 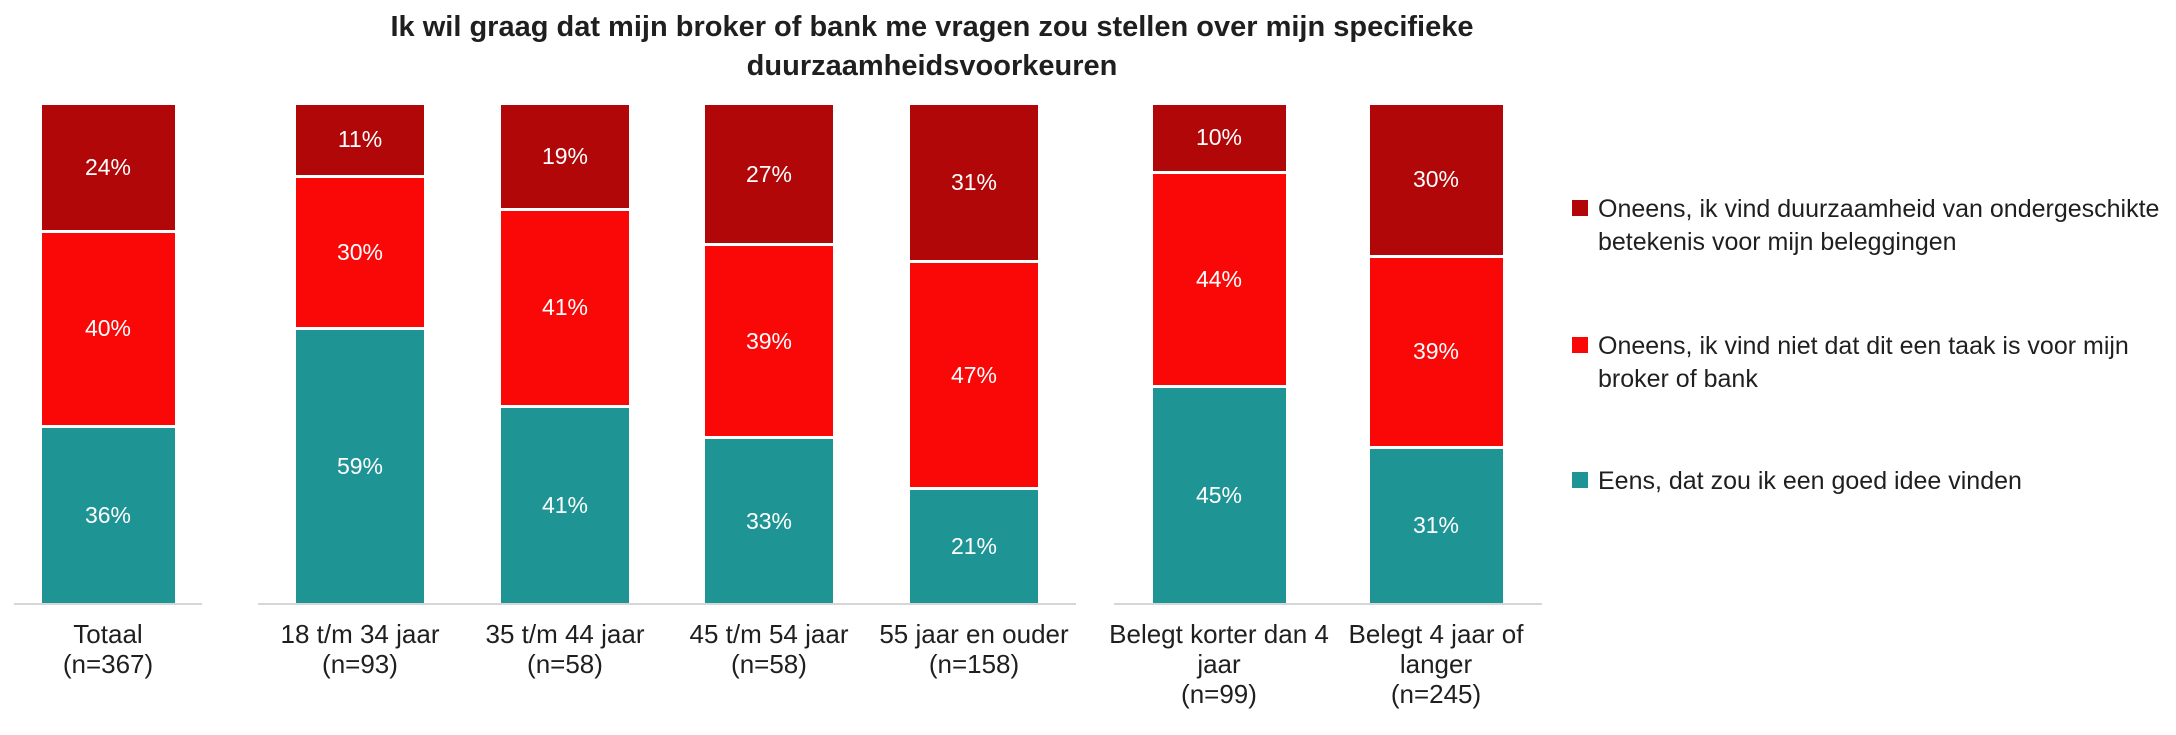 I want to click on bar-segment: 11%, so click(x=360, y=140).